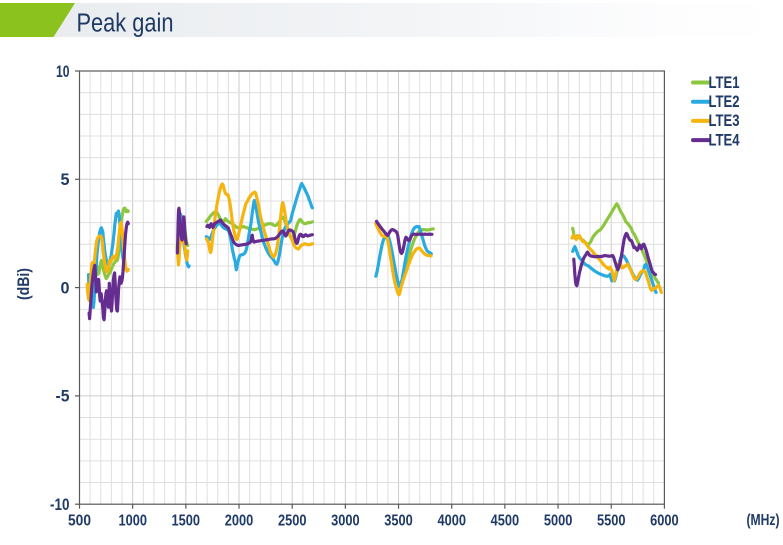  What do you see at coordinates (63, 396) in the screenshot?
I see `svg-text: -5` at bounding box center [63, 396].